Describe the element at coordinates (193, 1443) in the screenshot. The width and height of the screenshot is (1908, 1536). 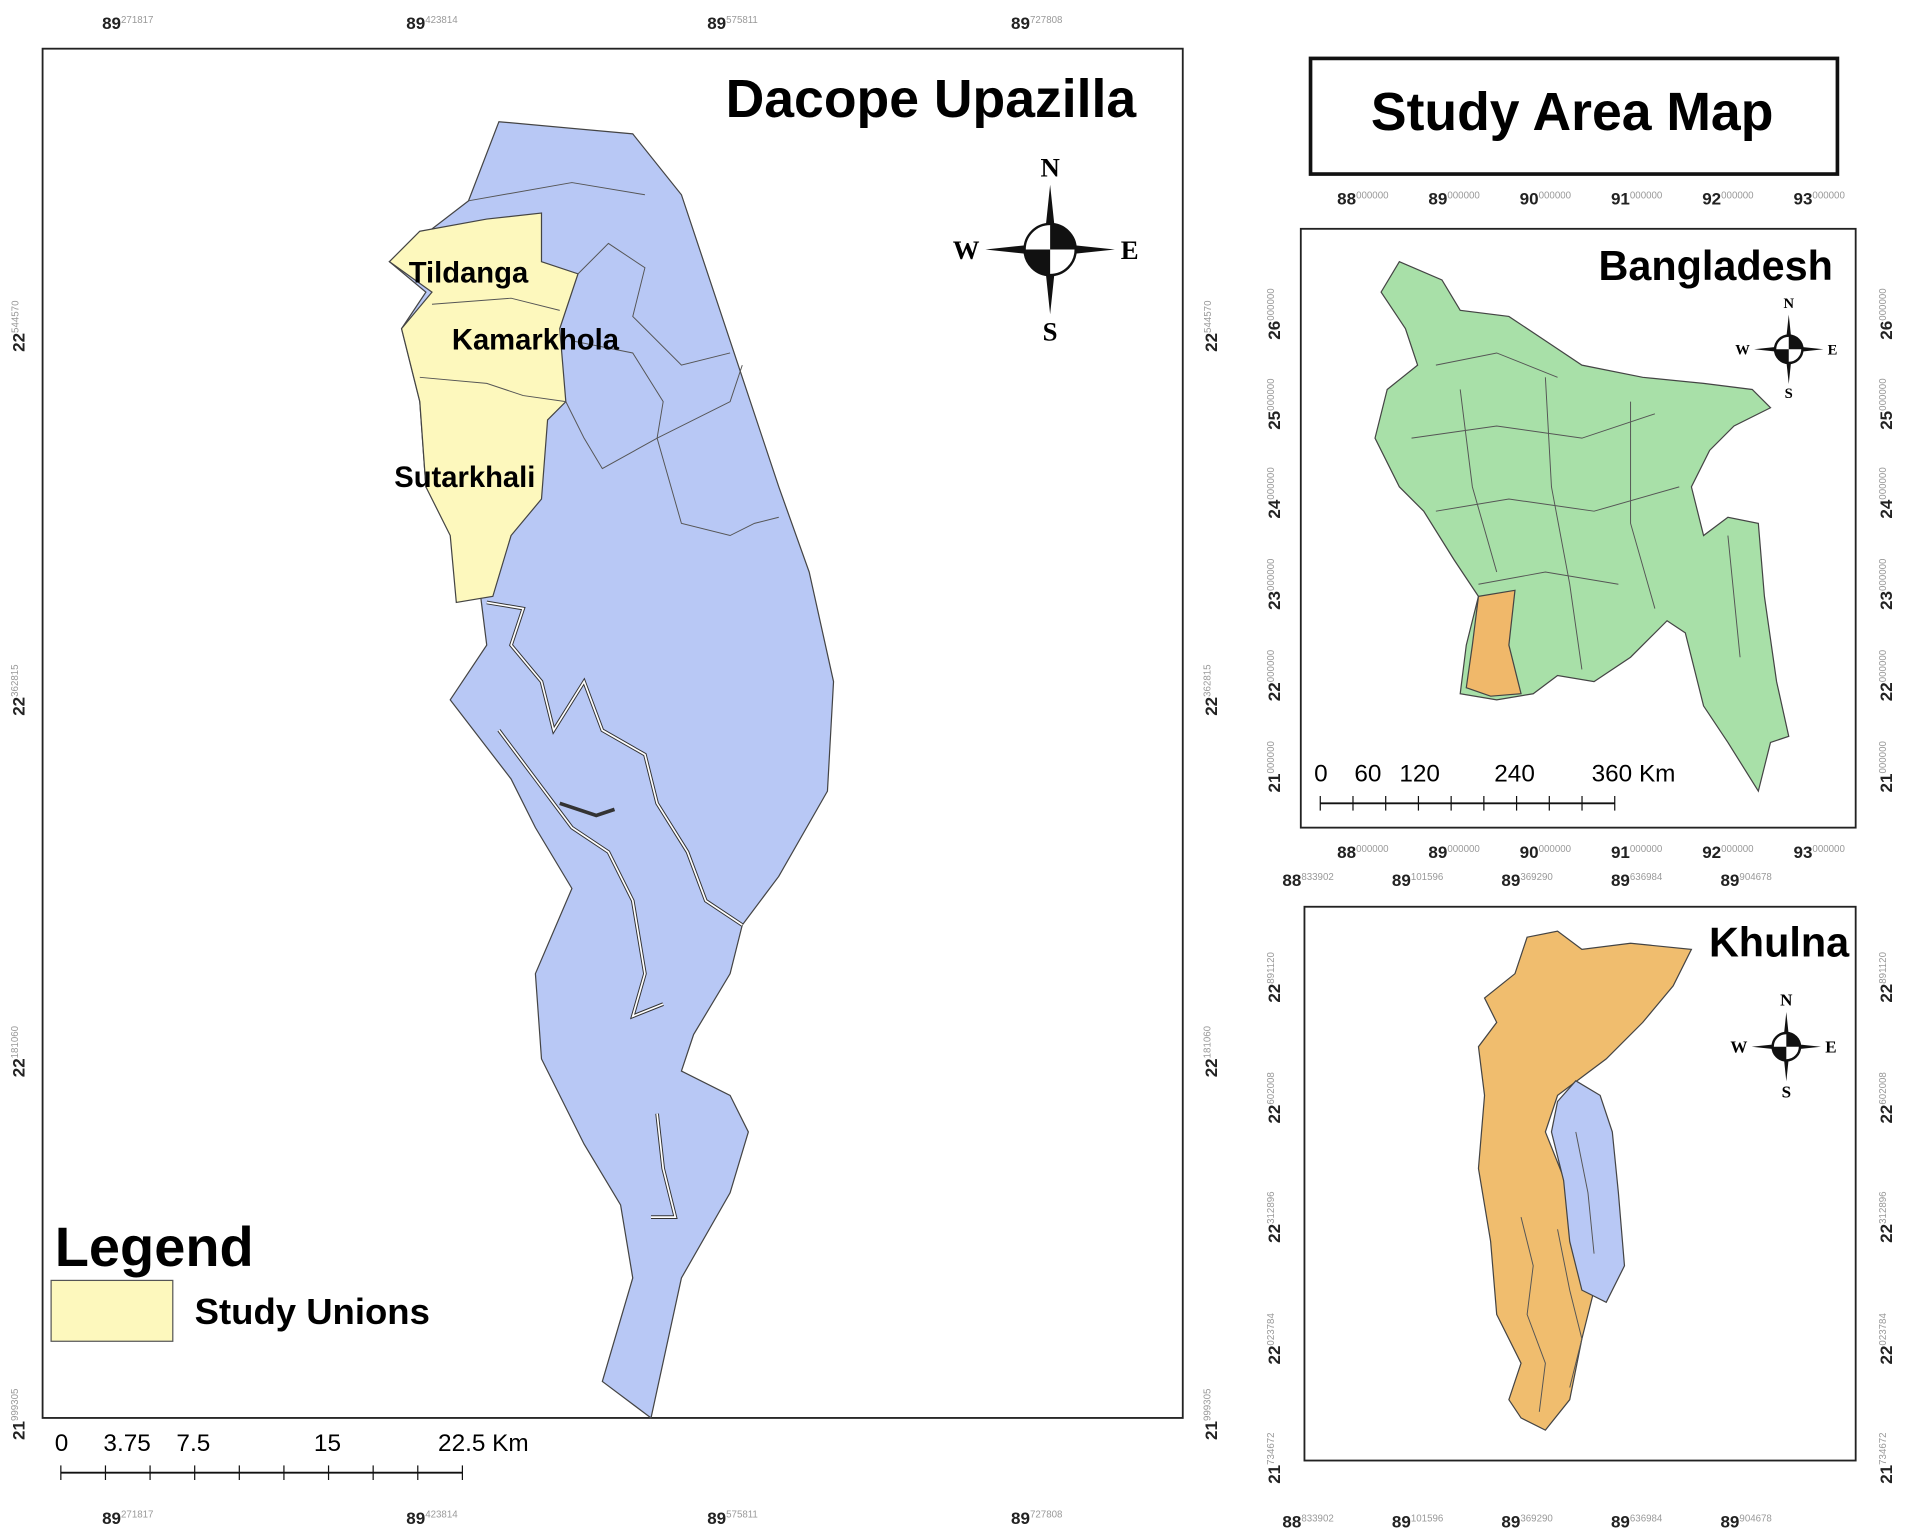
I see `scale-bar-label: 7.5` at that location.